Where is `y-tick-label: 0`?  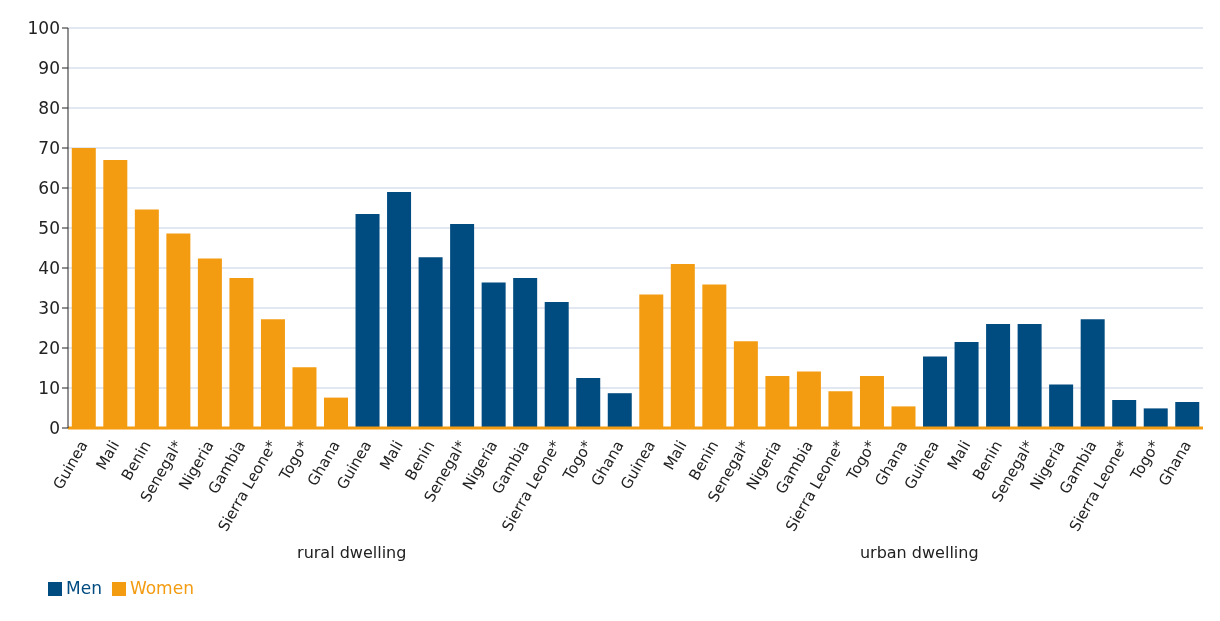 y-tick-label: 0 is located at coordinates (54, 428).